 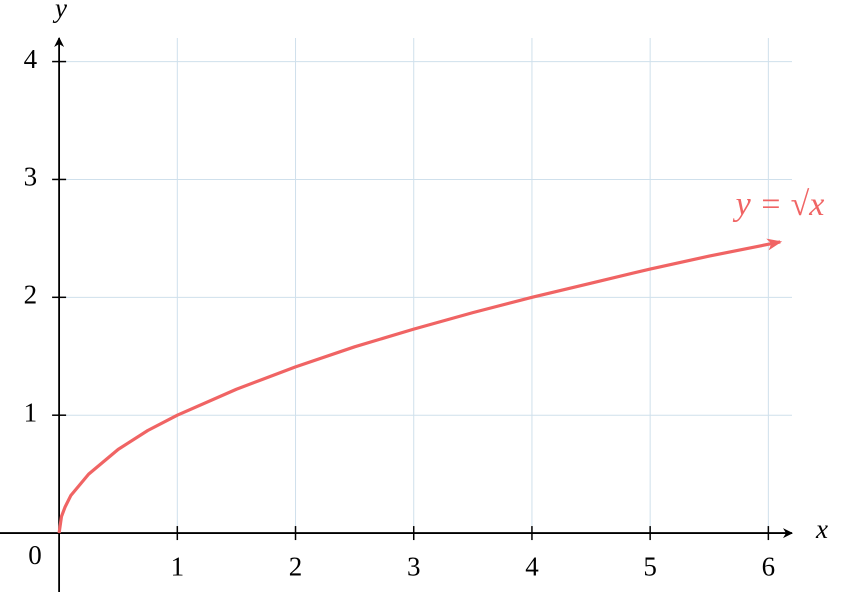 What do you see at coordinates (31, 177) in the screenshot?
I see `y-tick-label: 3` at bounding box center [31, 177].